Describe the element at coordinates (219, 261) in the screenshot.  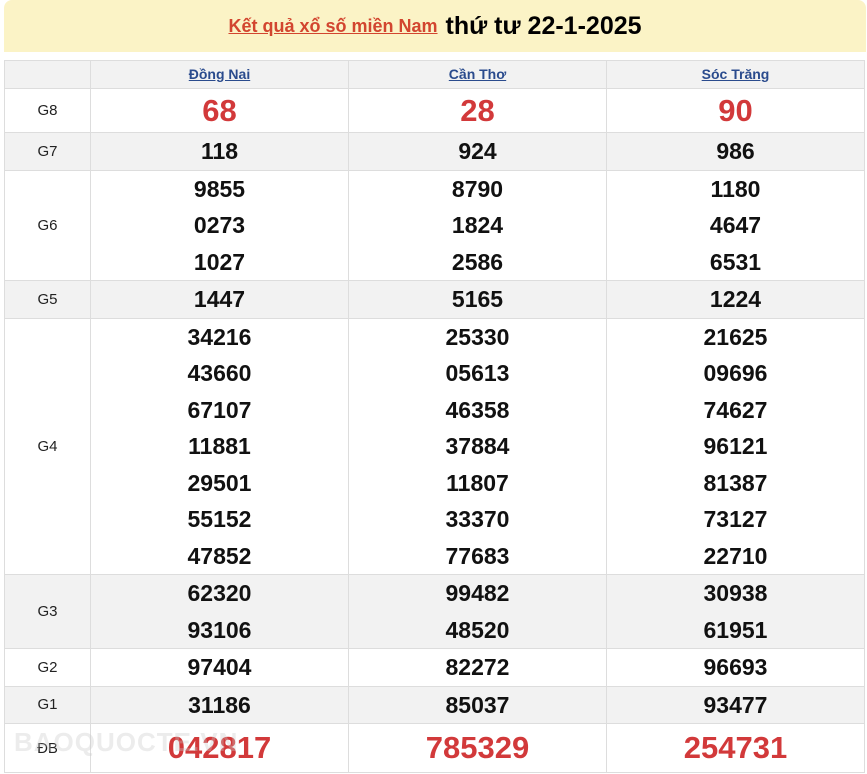
I see `prize-number: 1027` at that location.